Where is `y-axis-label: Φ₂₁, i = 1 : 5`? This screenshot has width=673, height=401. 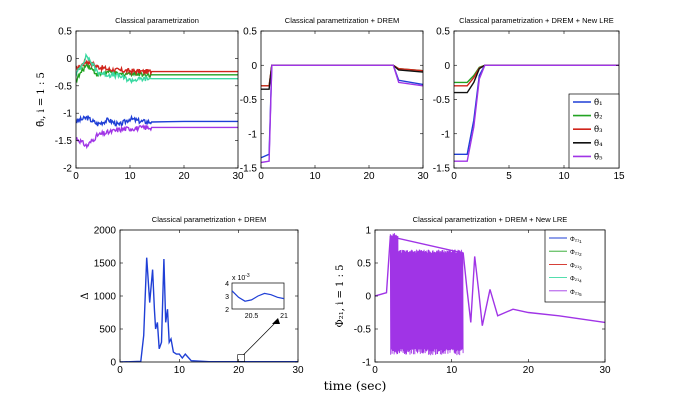 y-axis-label: Φ₂₁, i = 1 : 5 is located at coordinates (340, 296).